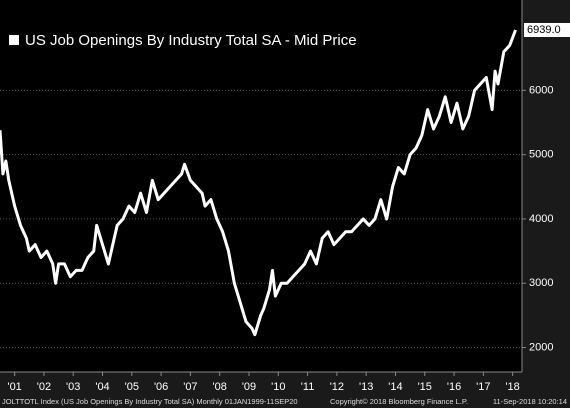 The image size is (570, 408). What do you see at coordinates (249, 387) in the screenshot?
I see `x-tick-label: '09` at bounding box center [249, 387].